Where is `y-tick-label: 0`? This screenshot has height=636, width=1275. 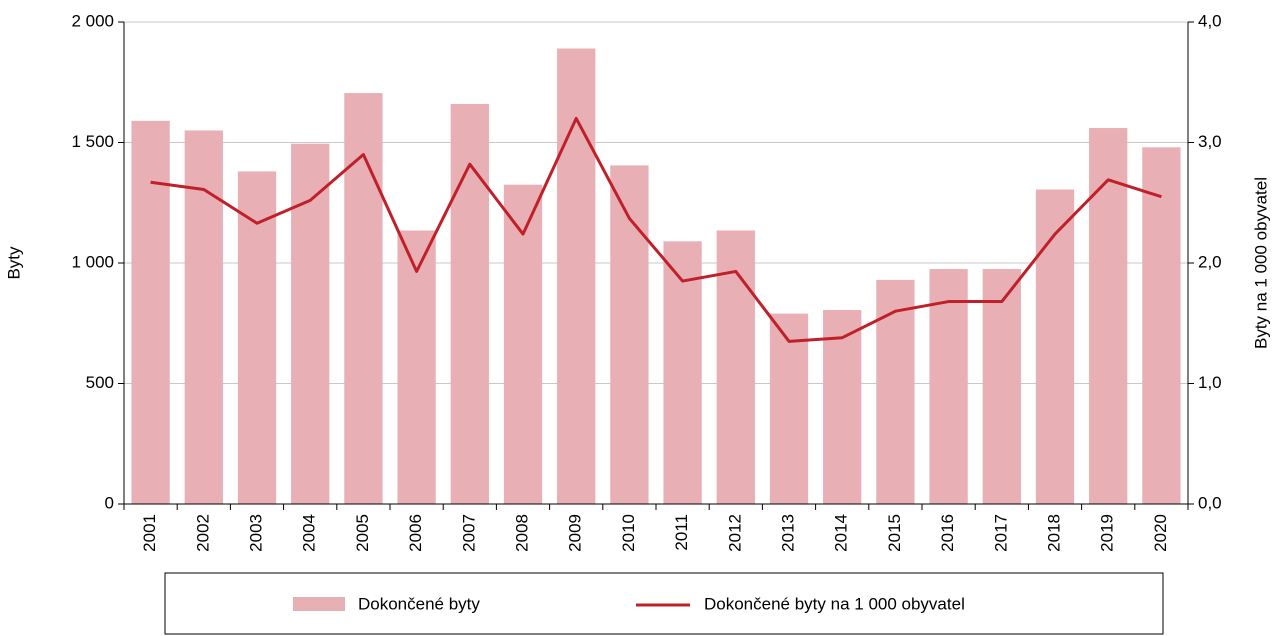 y-tick-label: 0 is located at coordinates (109, 502).